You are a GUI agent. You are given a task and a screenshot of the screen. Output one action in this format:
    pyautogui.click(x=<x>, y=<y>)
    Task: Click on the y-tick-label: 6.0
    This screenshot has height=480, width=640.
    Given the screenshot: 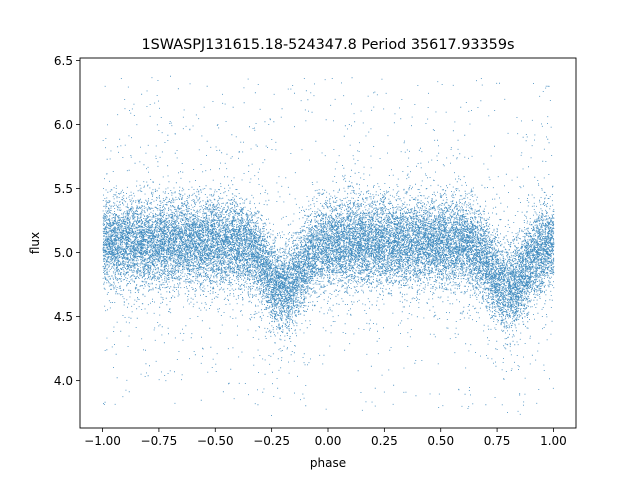 What is the action you would take?
    pyautogui.click(x=63, y=125)
    